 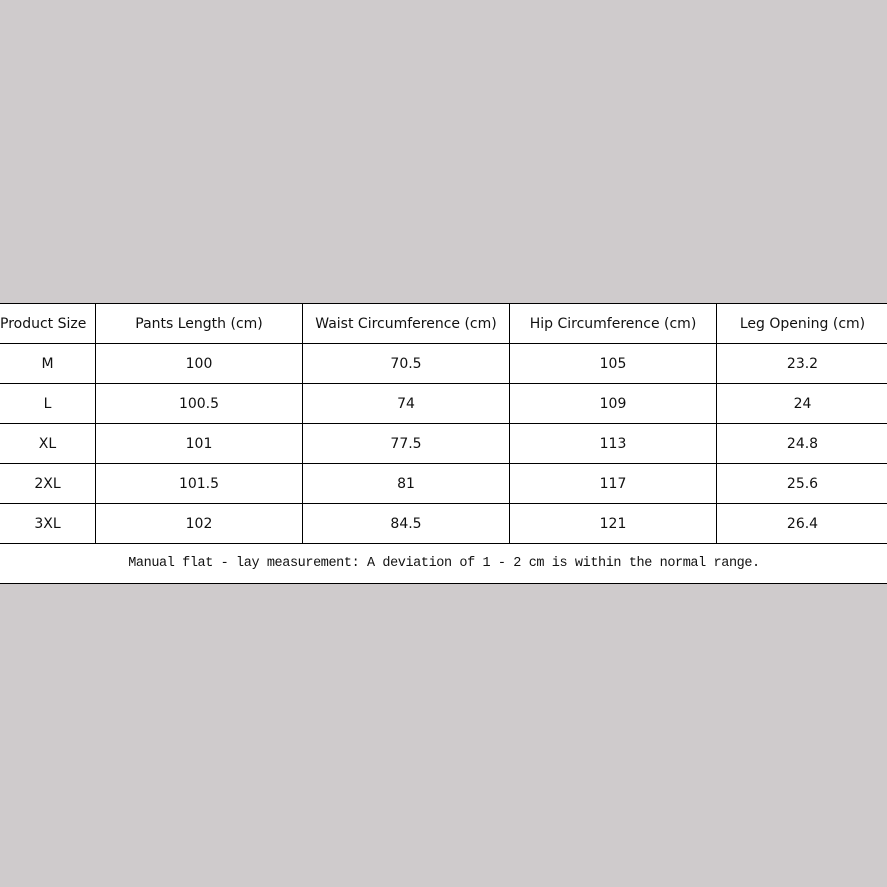 I want to click on table-cell: 105, so click(x=613, y=363).